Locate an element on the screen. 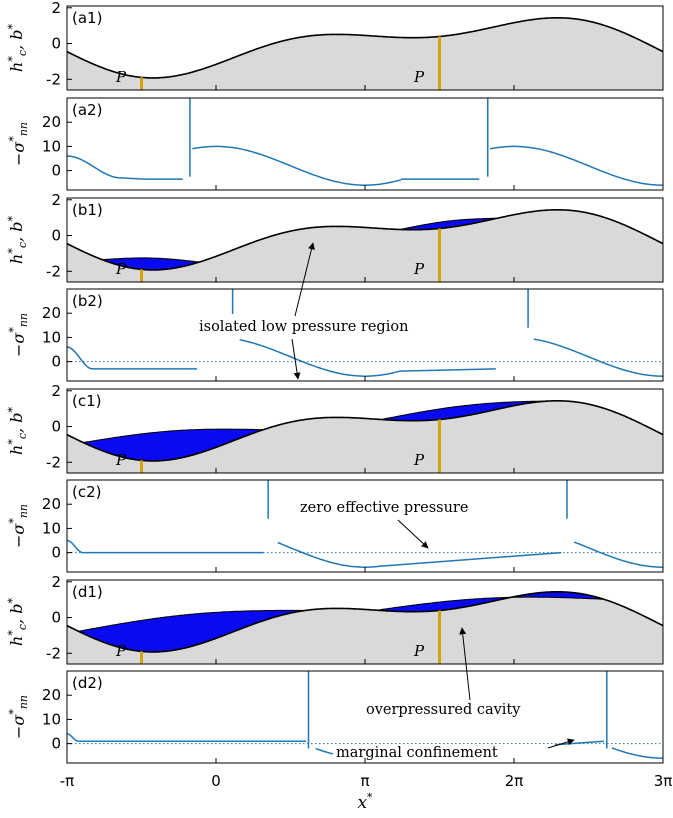 The image size is (673, 818). x-axis-label: x* is located at coordinates (365, 802).